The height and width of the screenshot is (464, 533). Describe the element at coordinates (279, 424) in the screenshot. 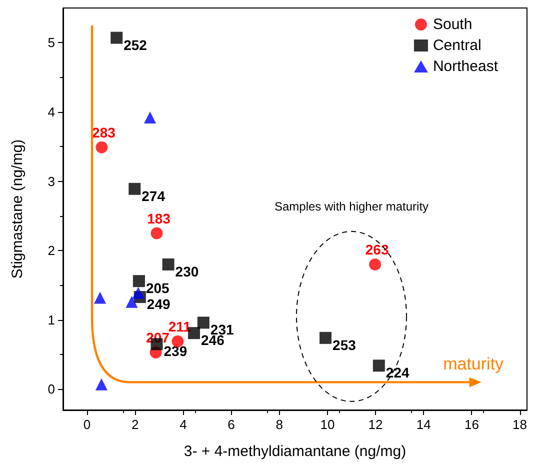

I see `x-tick-label: 8` at that location.